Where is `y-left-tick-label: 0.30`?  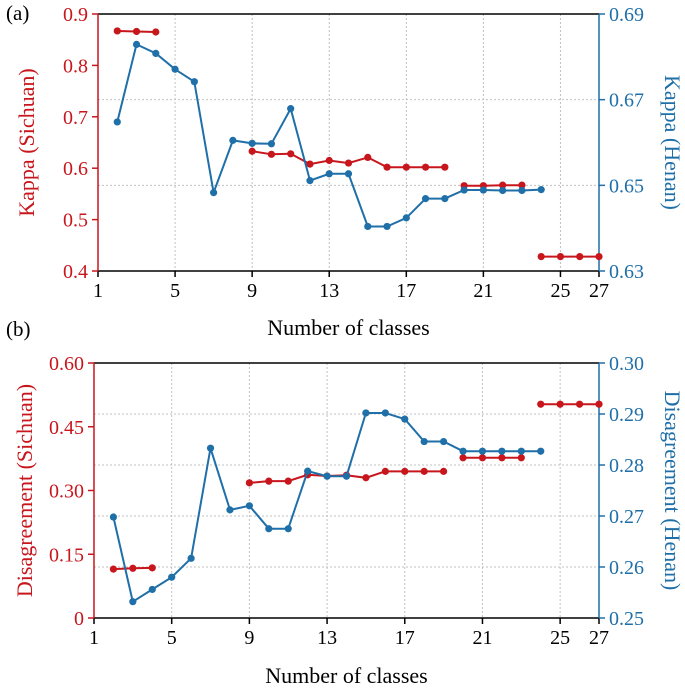 y-left-tick-label: 0.30 is located at coordinates (66, 492).